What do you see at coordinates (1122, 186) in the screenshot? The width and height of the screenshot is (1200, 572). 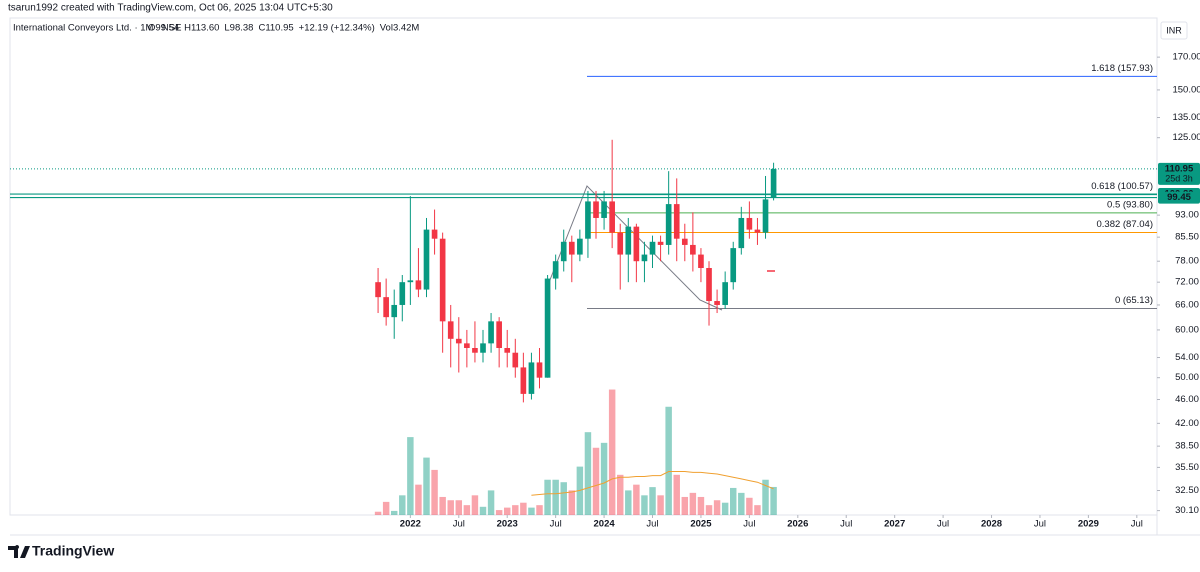 I see `fib-label: 0.618 (100.57)` at bounding box center [1122, 186].